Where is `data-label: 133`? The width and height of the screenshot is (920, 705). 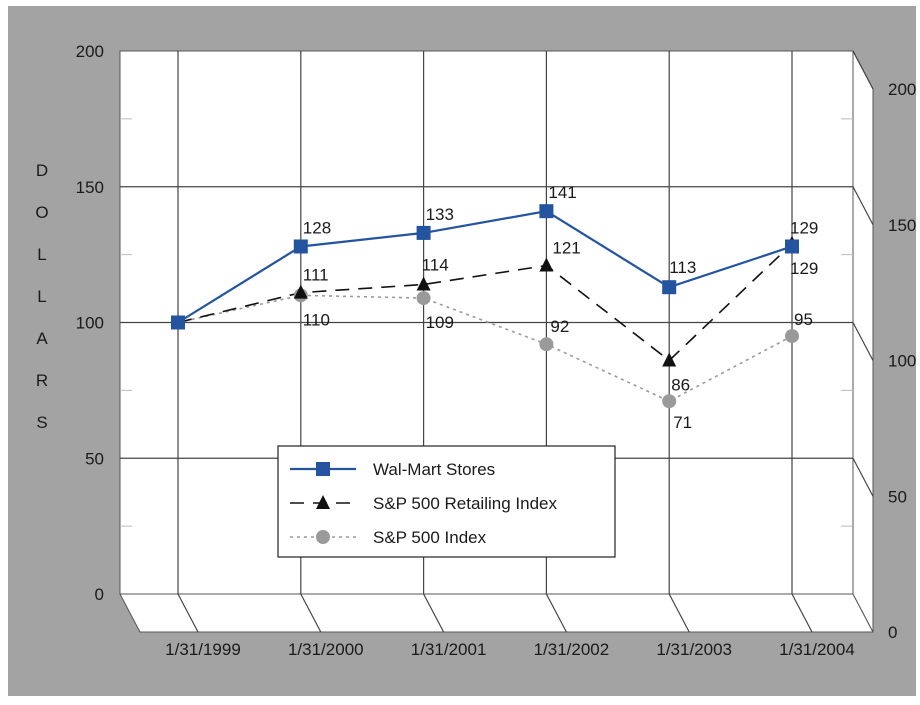
data-label: 133 is located at coordinates (440, 214).